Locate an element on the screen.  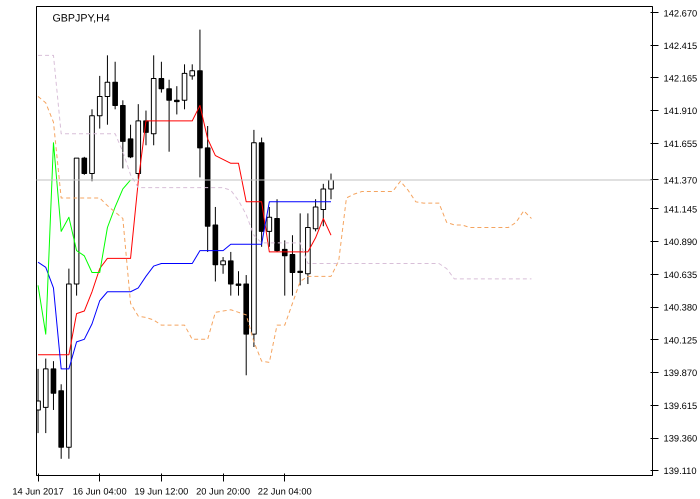
x-tick-label: 22 Jun 04:00 is located at coordinates (285, 491).